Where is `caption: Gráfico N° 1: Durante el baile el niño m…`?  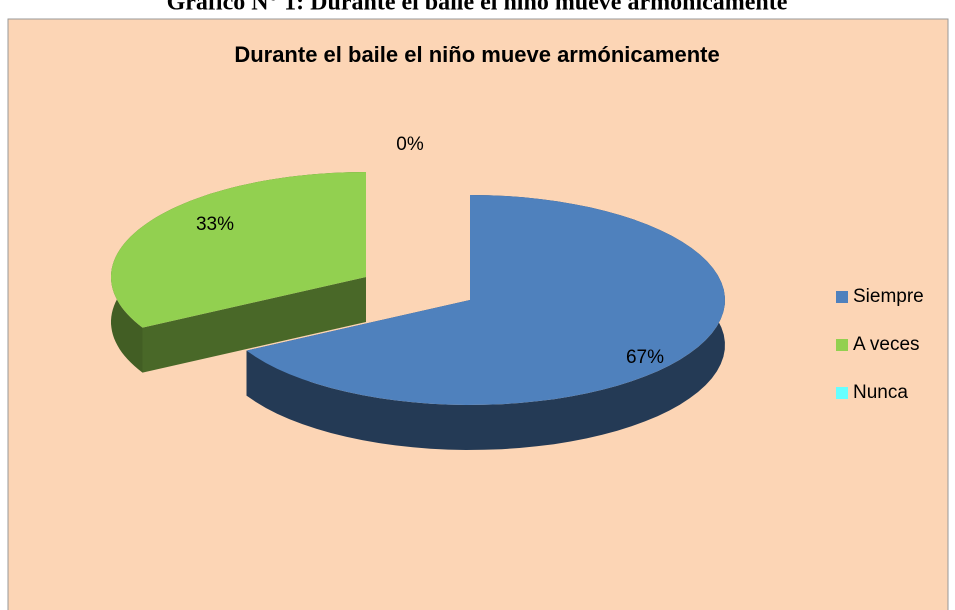 caption: Gráfico N° 1: Durante el baile el niño m… is located at coordinates (477, 8).